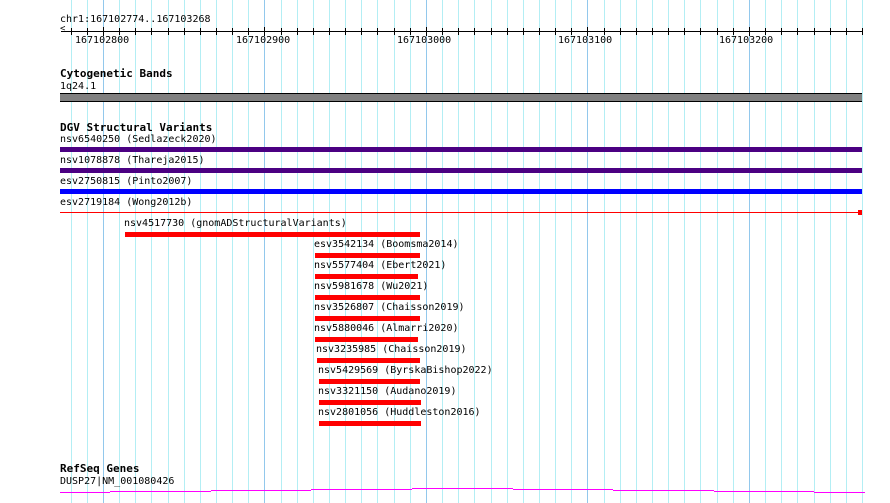 This screenshot has height=503, width=890. I want to click on sv-feature-label: nsv4517730 (gnomADStructuralVariants), so click(235, 223).